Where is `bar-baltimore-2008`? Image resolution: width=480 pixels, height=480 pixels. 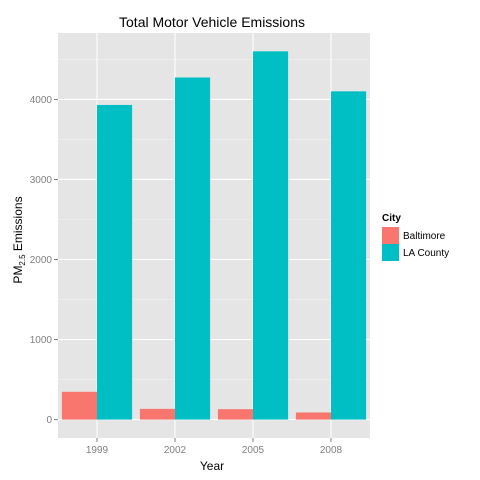 bar-baltimore-2008 is located at coordinates (313, 416).